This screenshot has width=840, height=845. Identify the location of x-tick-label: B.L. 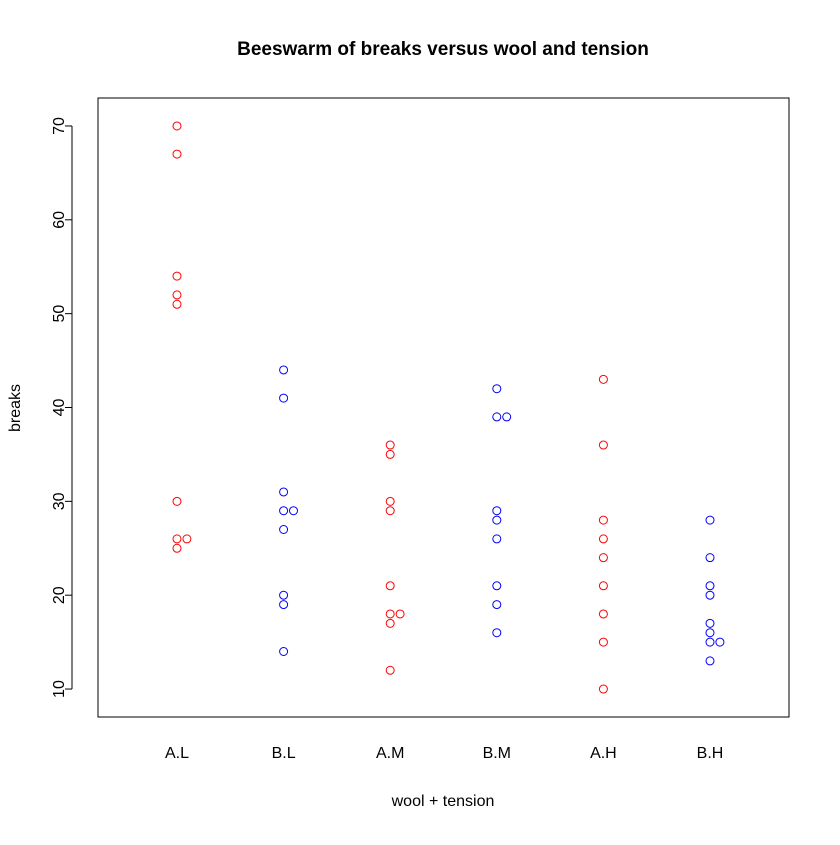
(284, 753).